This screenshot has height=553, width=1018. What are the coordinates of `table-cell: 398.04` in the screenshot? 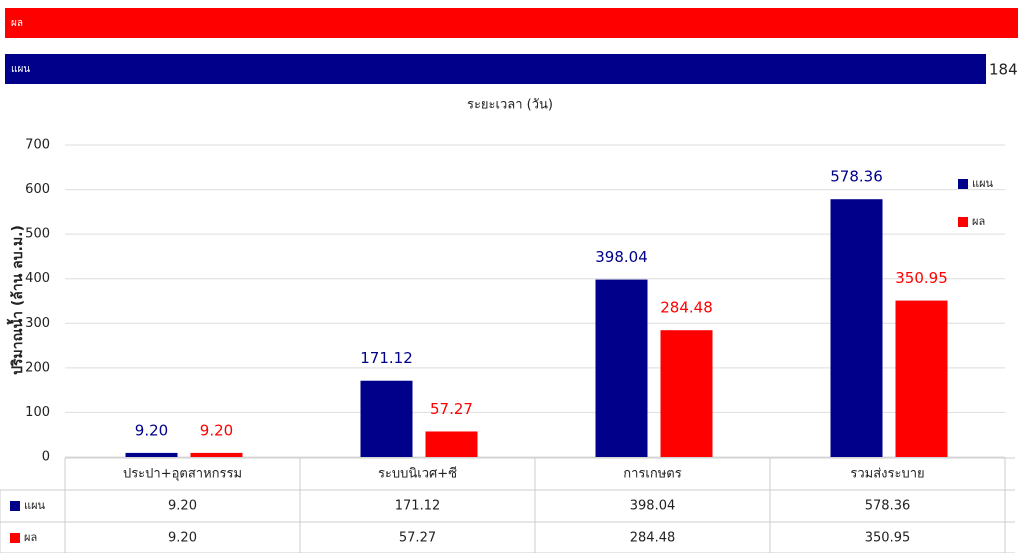 It's located at (653, 506).